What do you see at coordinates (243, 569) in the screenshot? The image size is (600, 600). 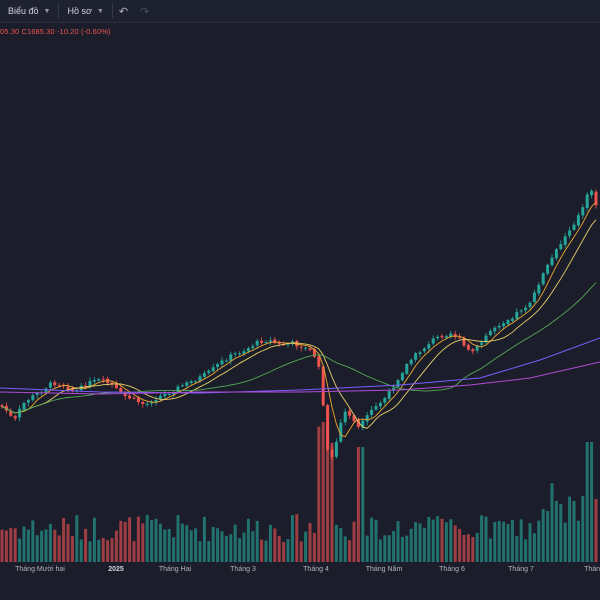 I see `time-axis-label: Tháng 3` at bounding box center [243, 569].